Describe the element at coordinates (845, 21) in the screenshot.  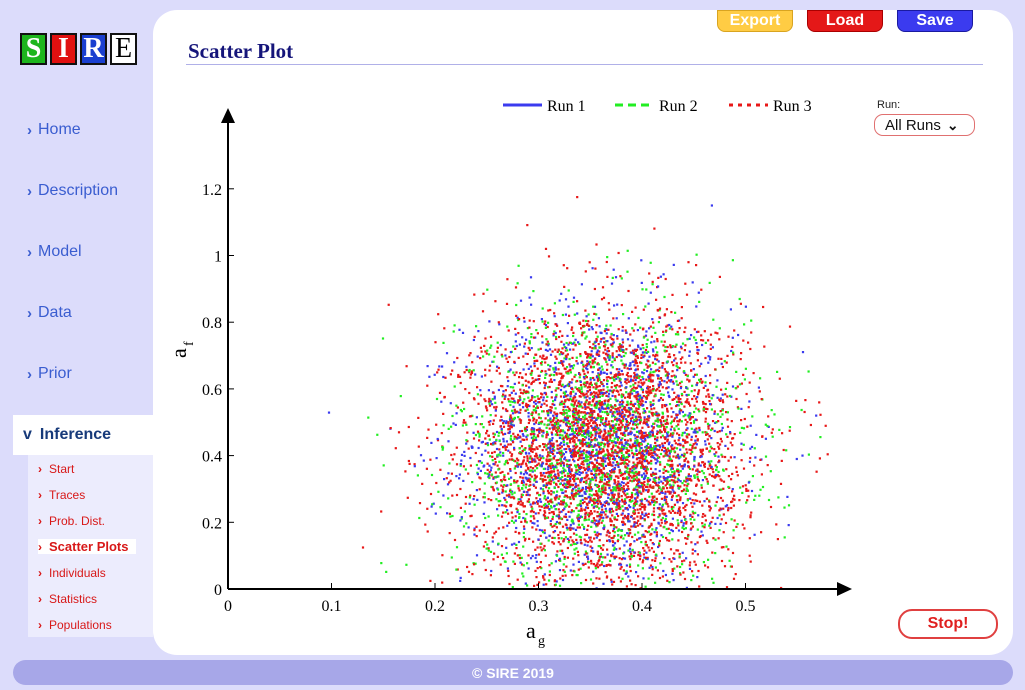
I see `load-button: Load` at that location.